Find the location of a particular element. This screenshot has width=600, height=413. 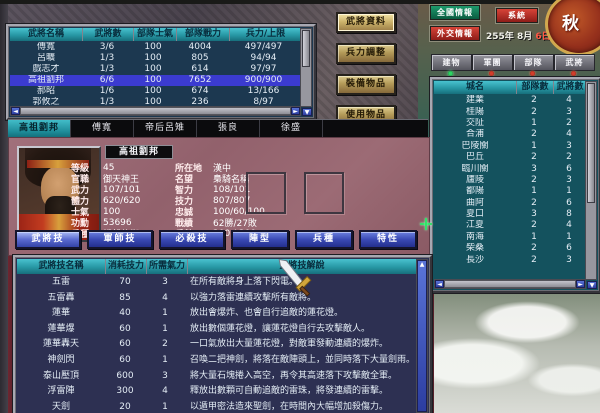

unit-table-cell: 13/166 is located at coordinates (263, 91).